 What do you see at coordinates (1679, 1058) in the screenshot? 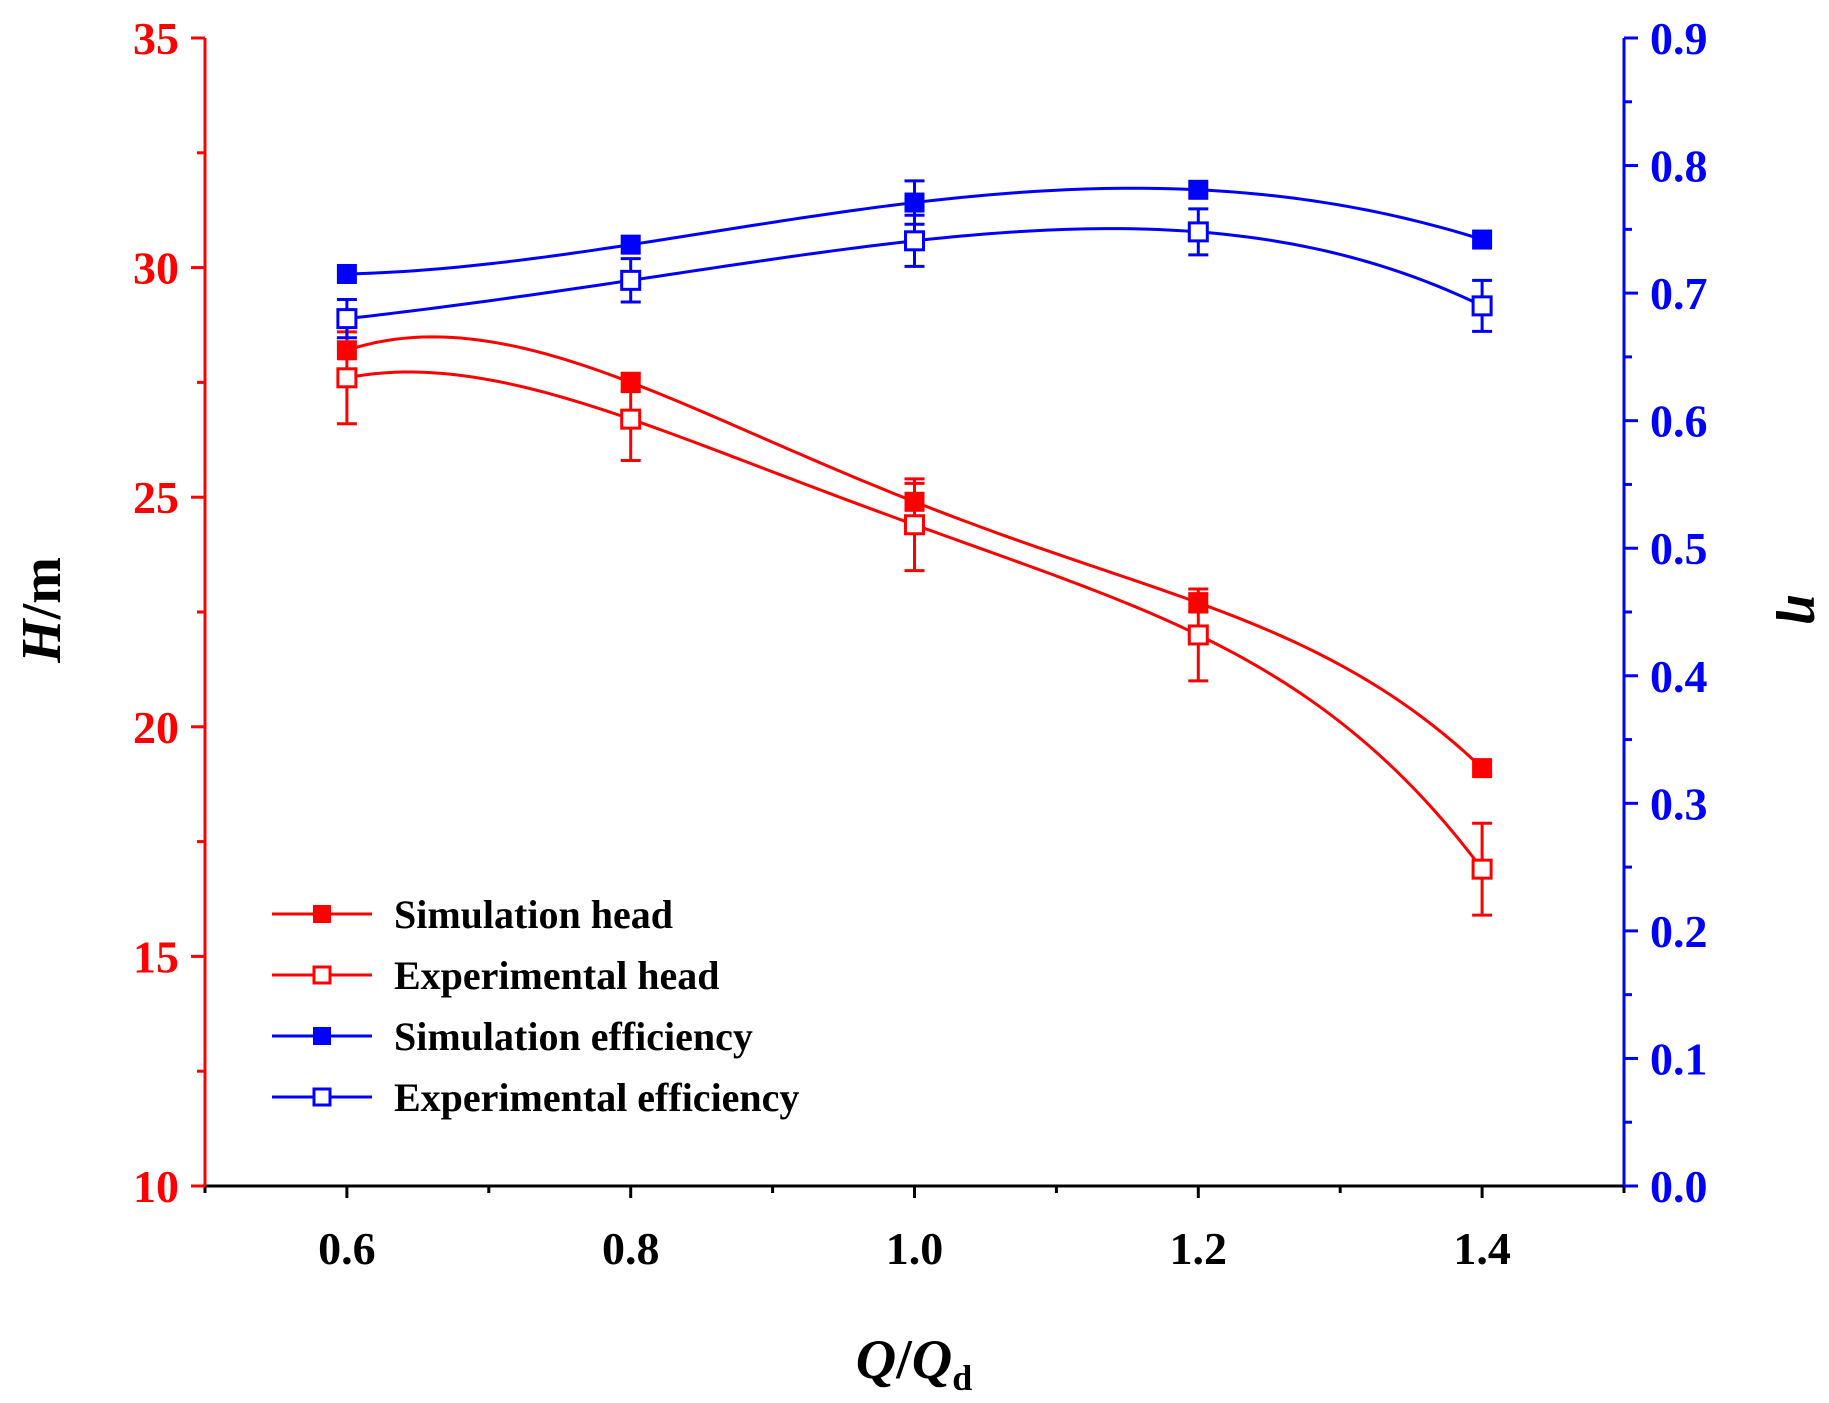
I see `y-right-tick-label: 0.1` at bounding box center [1679, 1058].